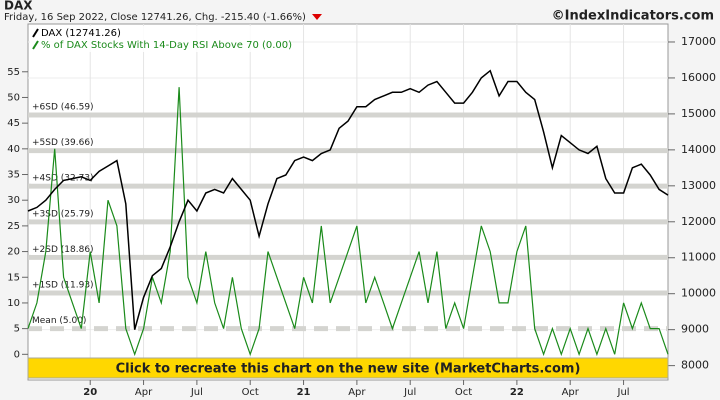  I want to click on reference-label: +6SD (46.59), so click(63, 107).